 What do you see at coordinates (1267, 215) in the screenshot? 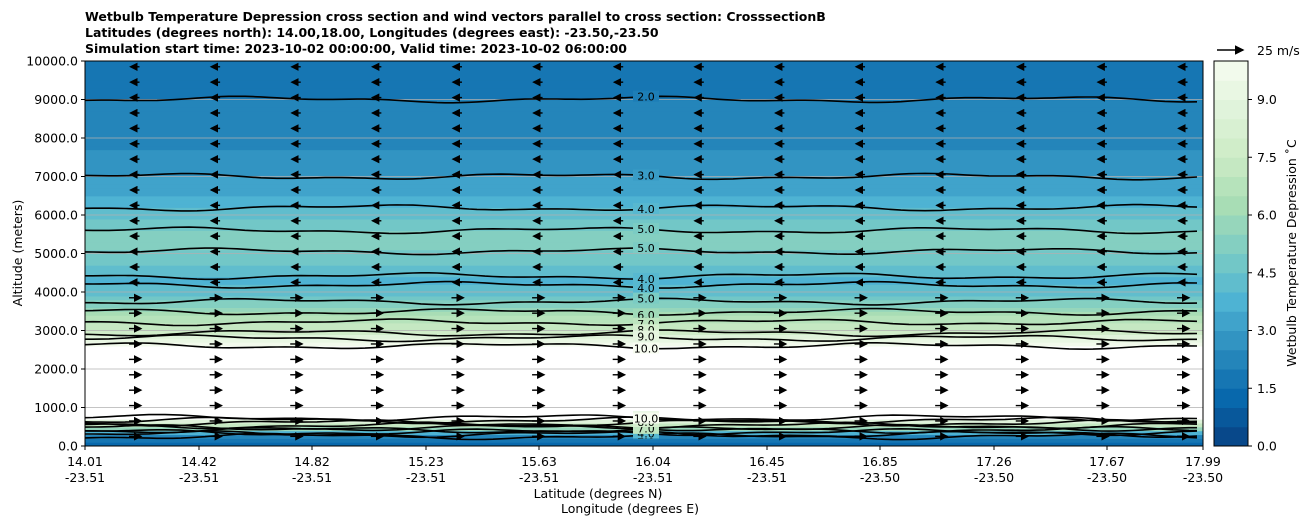
I see `colorbar-tick-label: 6.0` at bounding box center [1267, 215].